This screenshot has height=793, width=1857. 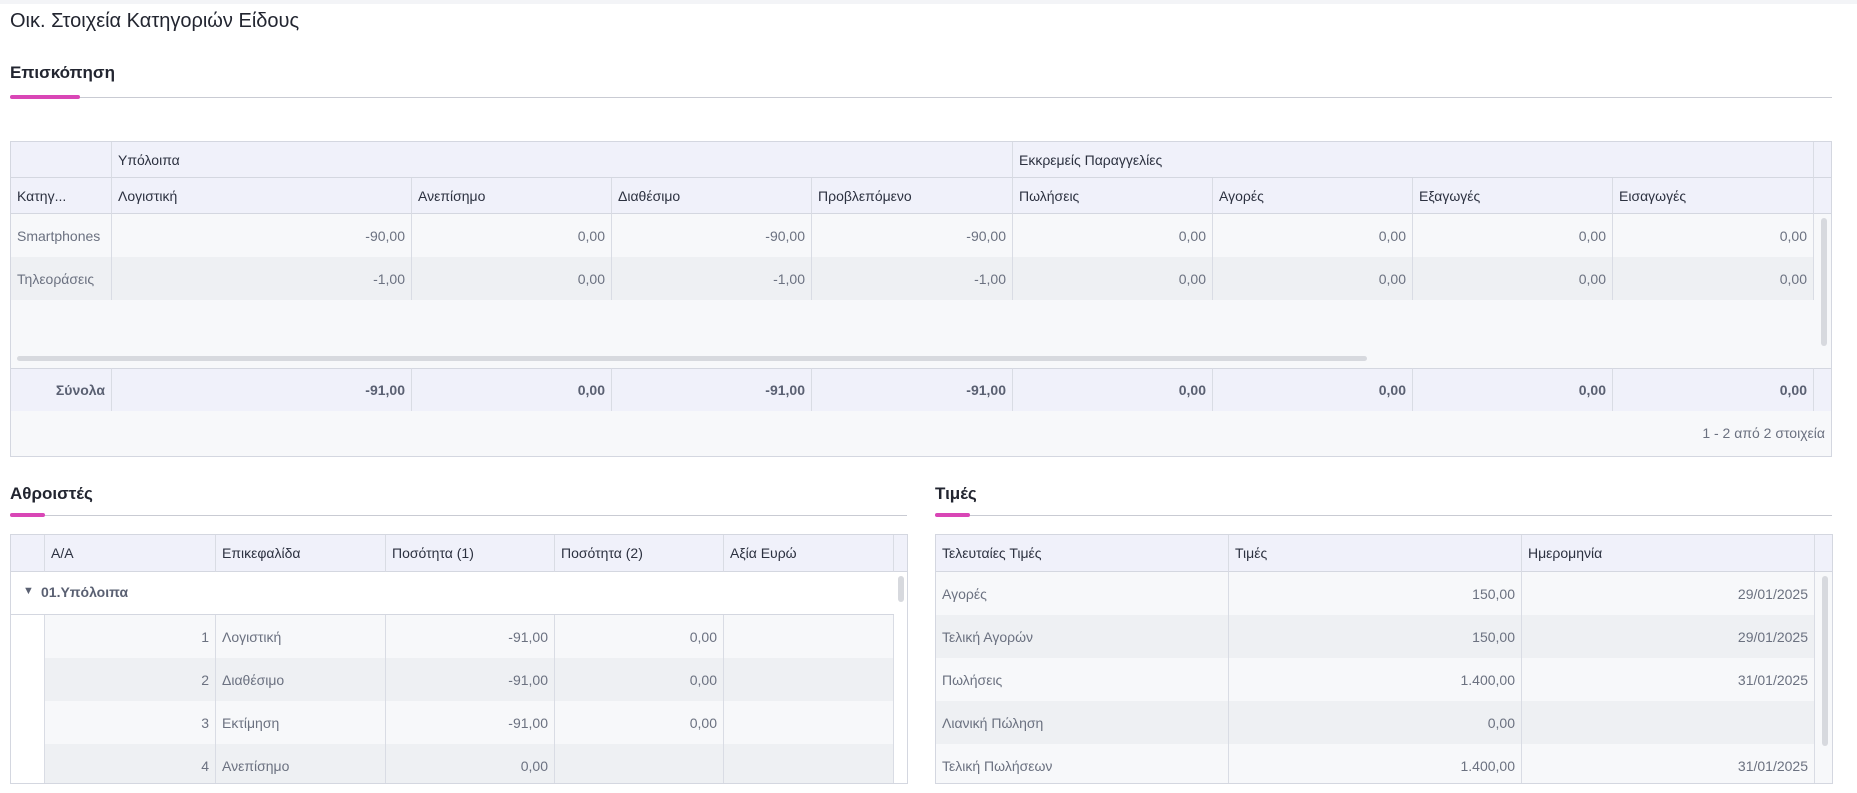 What do you see at coordinates (1082, 679) in the screenshot?
I see `price-label: Πωλήσεις` at bounding box center [1082, 679].